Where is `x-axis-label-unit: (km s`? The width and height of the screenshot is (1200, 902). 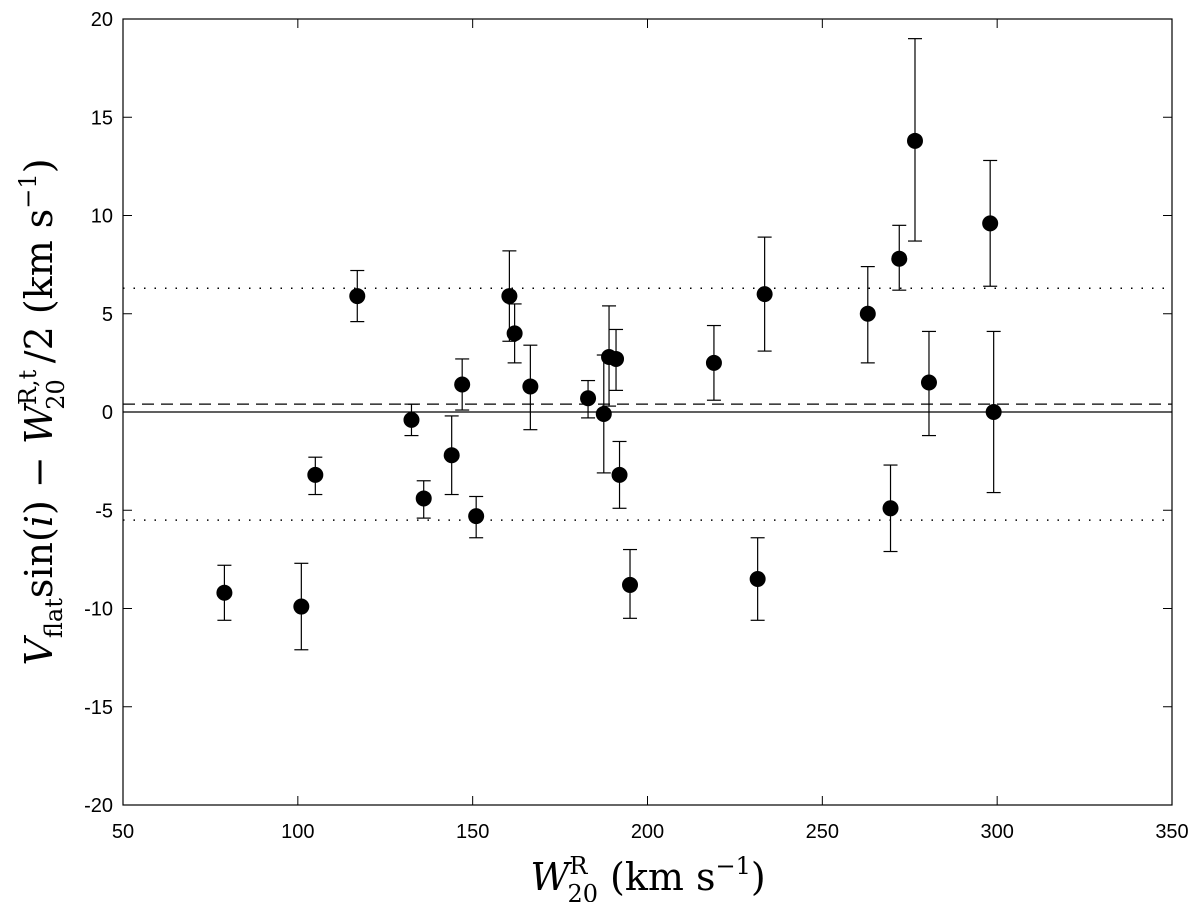
x-axis-label-unit: (km s is located at coordinates (662, 877).